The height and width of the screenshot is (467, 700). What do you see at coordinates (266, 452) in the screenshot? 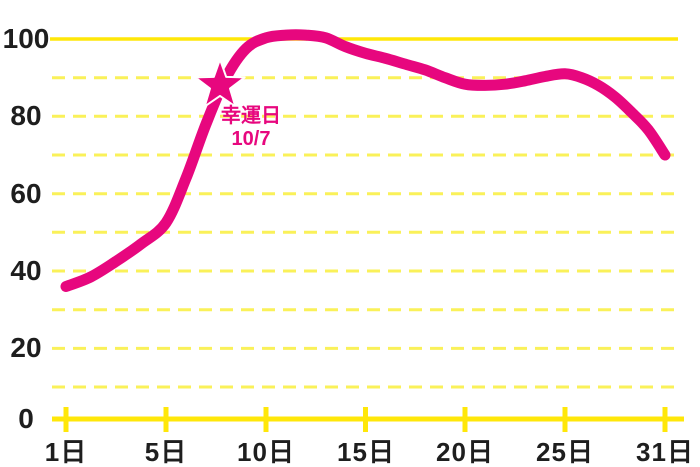
I see `x-axis-label: 10日` at bounding box center [266, 452].